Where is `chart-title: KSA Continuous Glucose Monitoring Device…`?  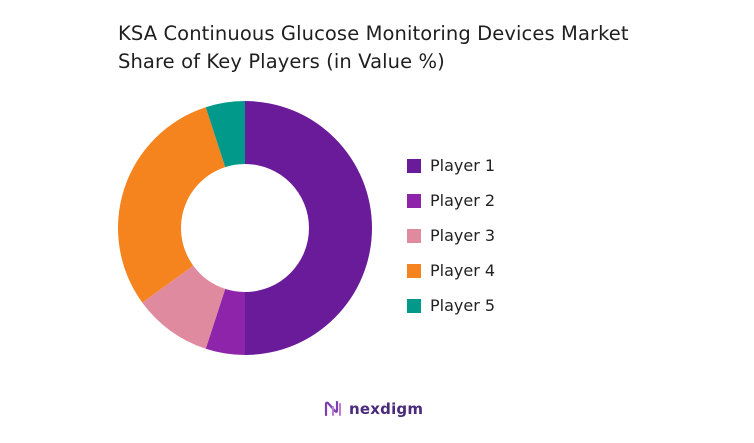
chart-title: KSA Continuous Glucose Monitoring Device… is located at coordinates (398, 48).